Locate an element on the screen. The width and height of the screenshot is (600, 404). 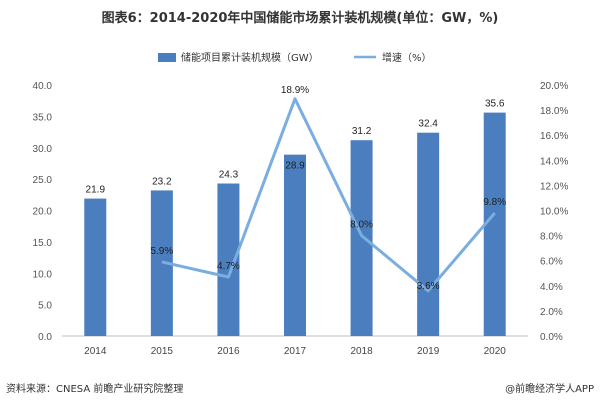
left-tick-label: 0.0 is located at coordinates (45, 337).